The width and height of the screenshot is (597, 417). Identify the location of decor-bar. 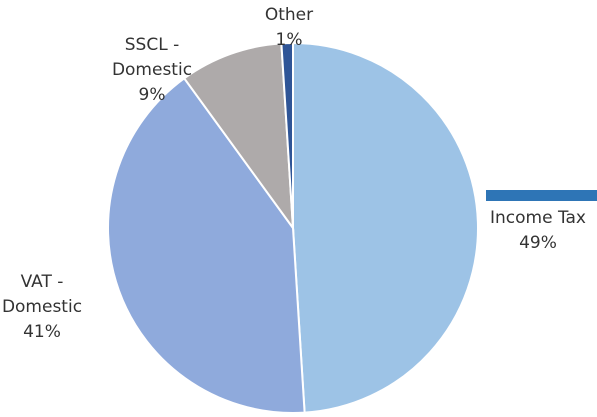
(541, 195).